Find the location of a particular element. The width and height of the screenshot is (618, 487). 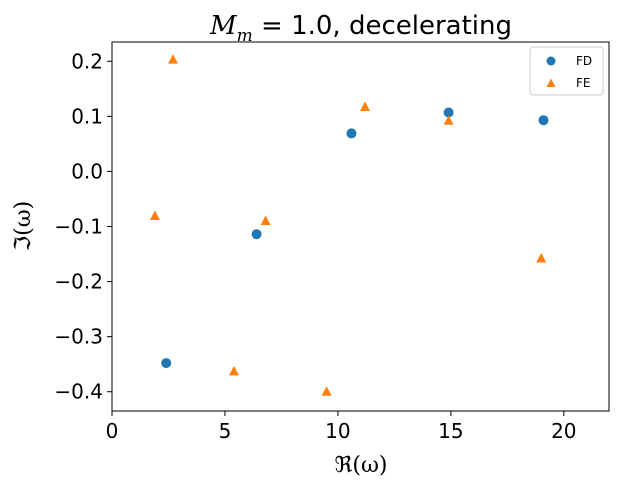

y-tick-label: −0.2 is located at coordinates (78, 282).